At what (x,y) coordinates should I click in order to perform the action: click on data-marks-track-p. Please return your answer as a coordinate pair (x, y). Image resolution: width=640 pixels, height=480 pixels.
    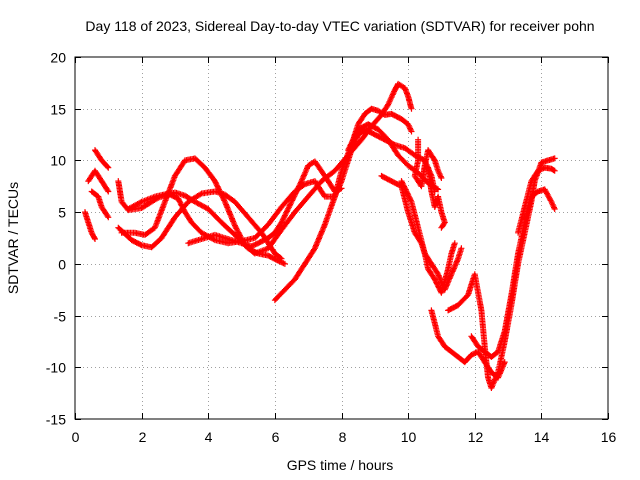
    Looking at the image, I should click on (513, 273).